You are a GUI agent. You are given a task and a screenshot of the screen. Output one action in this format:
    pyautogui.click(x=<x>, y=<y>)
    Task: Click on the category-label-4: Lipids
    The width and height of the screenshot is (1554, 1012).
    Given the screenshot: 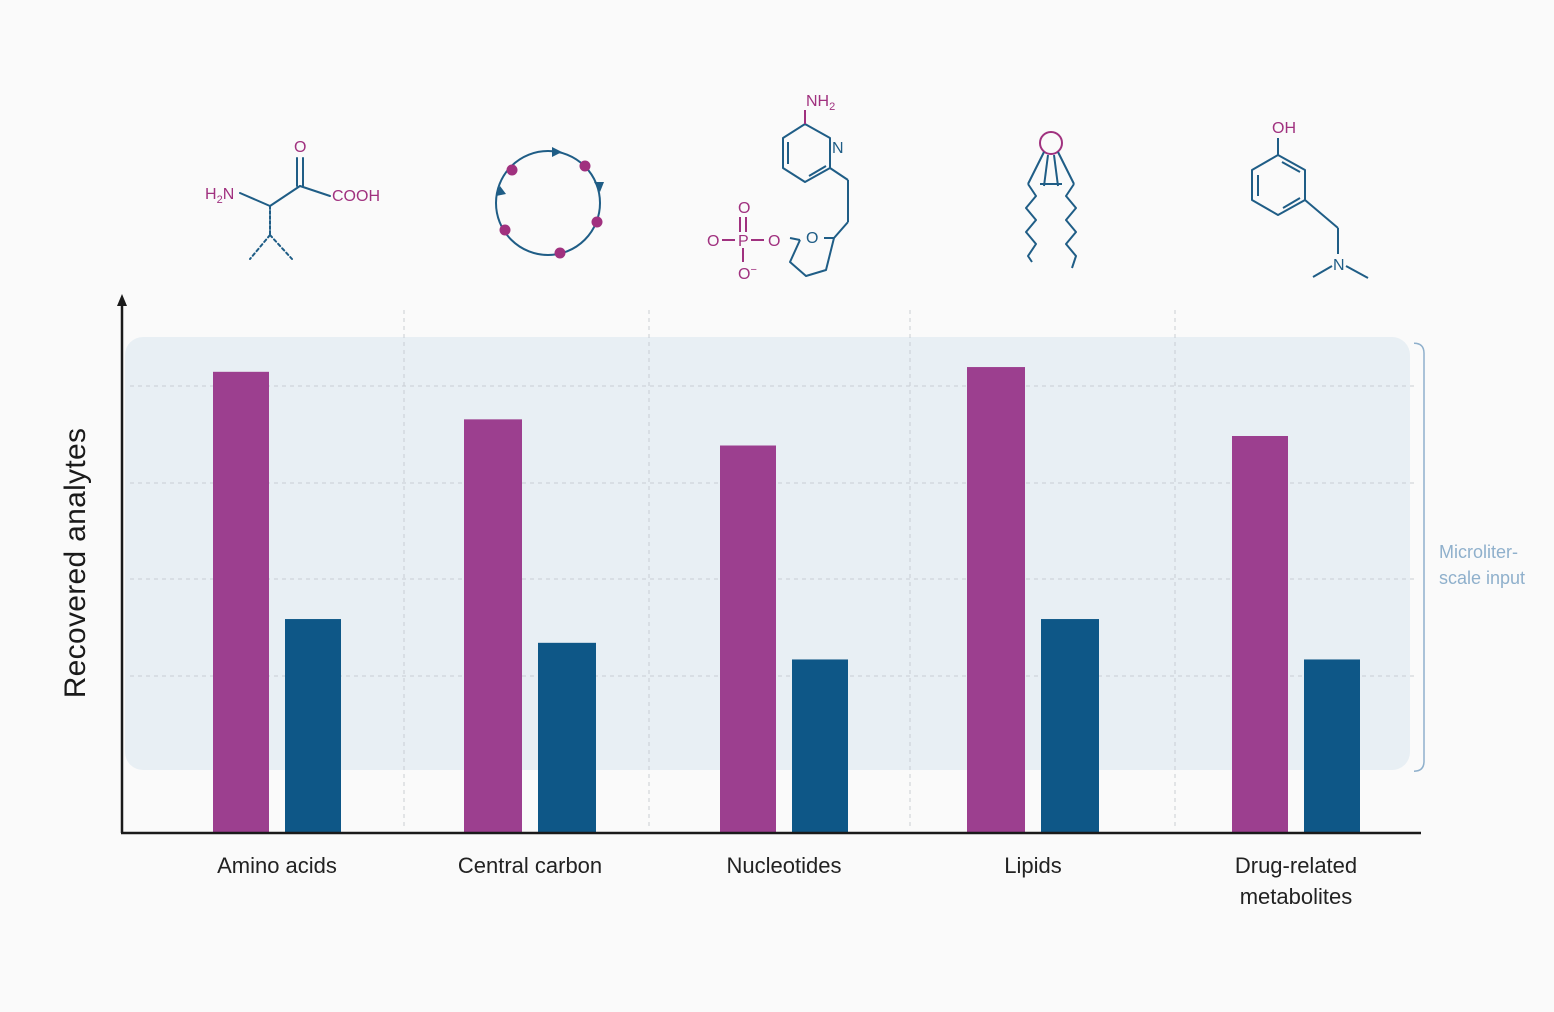 What is the action you would take?
    pyautogui.click(x=1032, y=865)
    